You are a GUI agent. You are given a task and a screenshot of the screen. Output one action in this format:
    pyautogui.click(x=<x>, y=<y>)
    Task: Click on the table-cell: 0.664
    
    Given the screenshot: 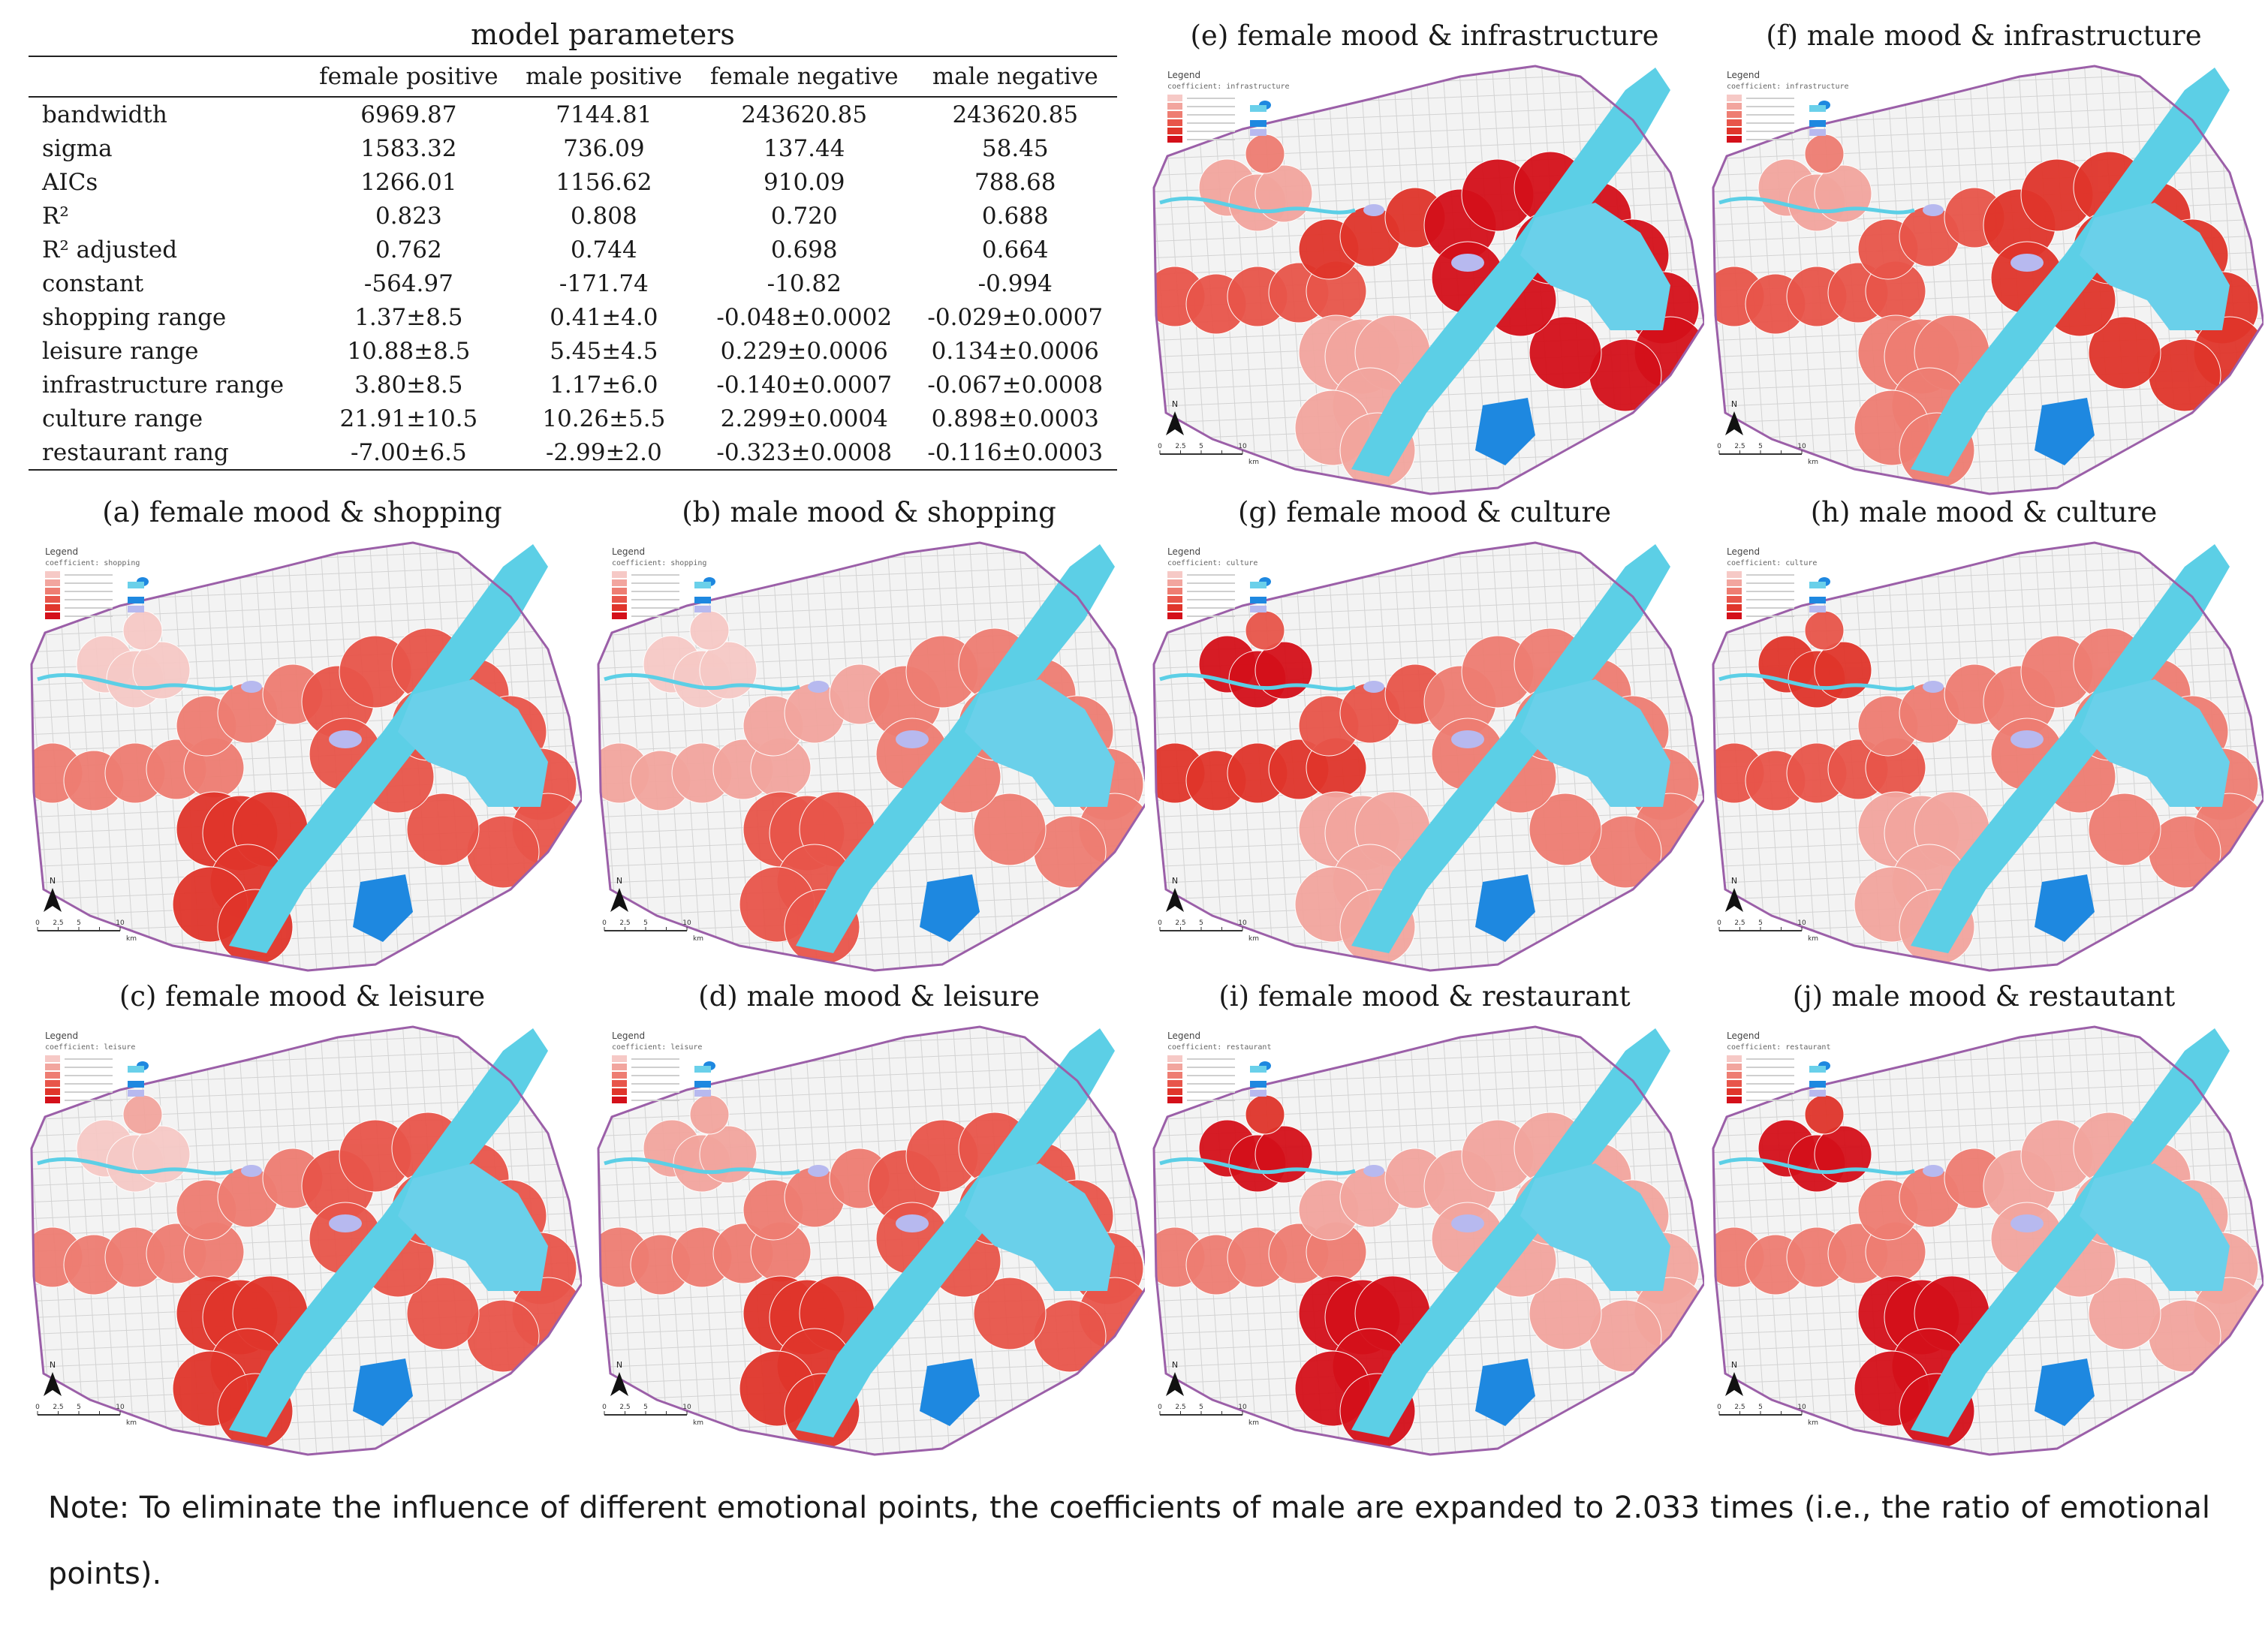 What is the action you would take?
    pyautogui.click(x=1015, y=249)
    